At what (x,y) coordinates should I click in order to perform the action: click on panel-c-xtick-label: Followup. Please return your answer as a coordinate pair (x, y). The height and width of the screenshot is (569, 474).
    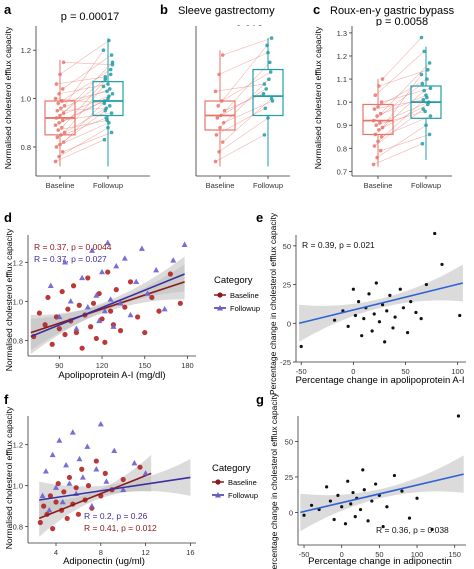
    Looking at the image, I should click on (426, 185).